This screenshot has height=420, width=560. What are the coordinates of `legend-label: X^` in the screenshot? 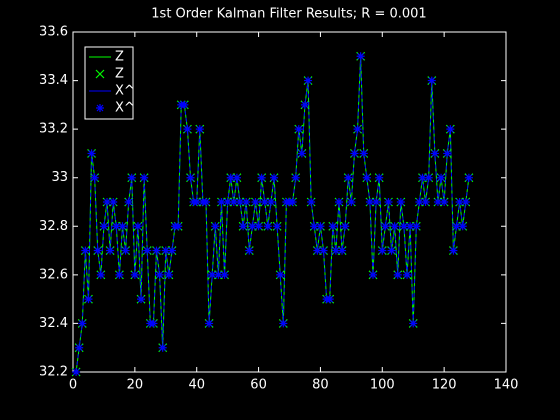 It's located at (125, 108).